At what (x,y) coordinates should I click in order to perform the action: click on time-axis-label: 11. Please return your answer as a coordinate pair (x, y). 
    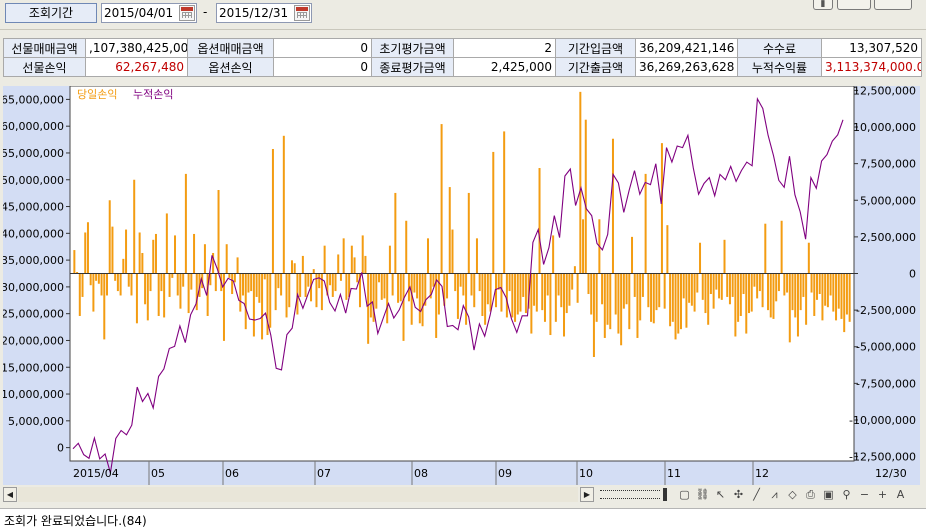
    Looking at the image, I should click on (674, 473).